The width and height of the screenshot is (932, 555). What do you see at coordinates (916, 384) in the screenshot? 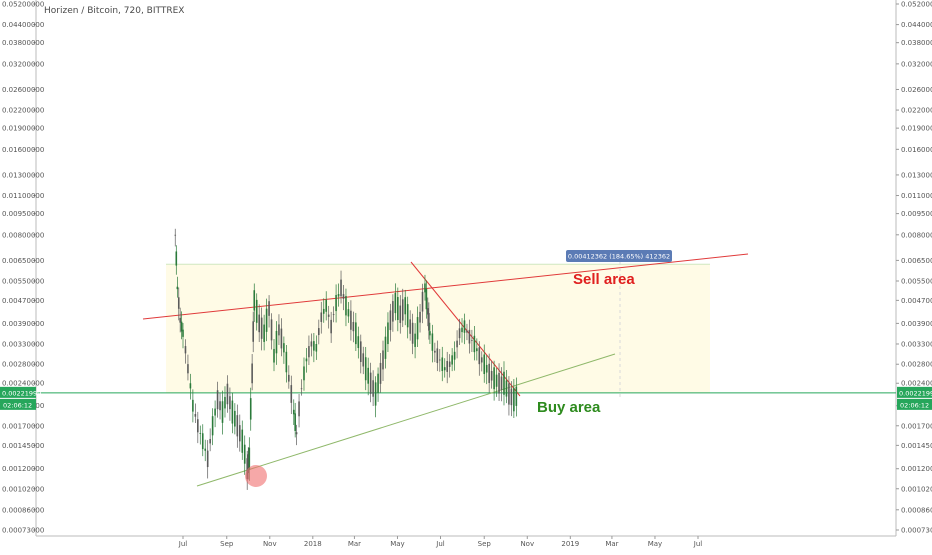
I see `y-tick-label-right: 0.00240000` at bounding box center [916, 384].